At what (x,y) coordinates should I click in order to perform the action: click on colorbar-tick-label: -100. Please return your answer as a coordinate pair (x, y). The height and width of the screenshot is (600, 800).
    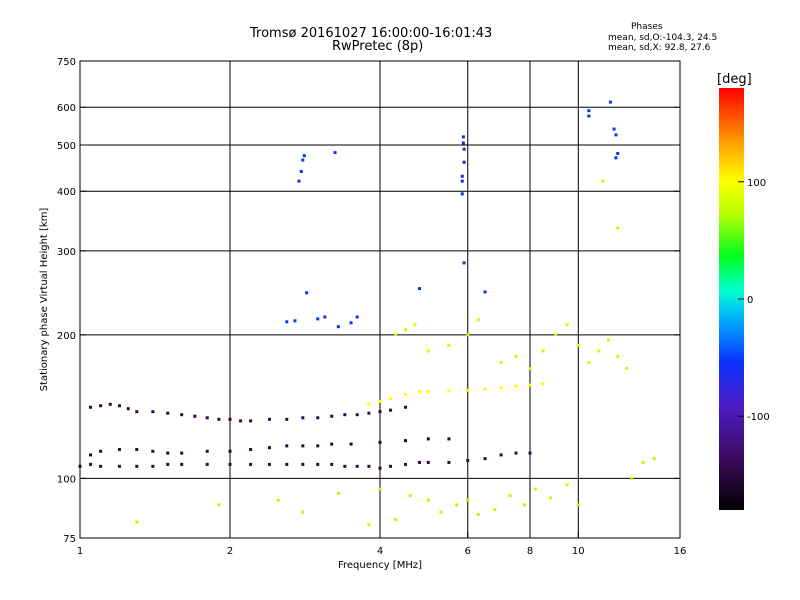
    Looking at the image, I should click on (758, 417).